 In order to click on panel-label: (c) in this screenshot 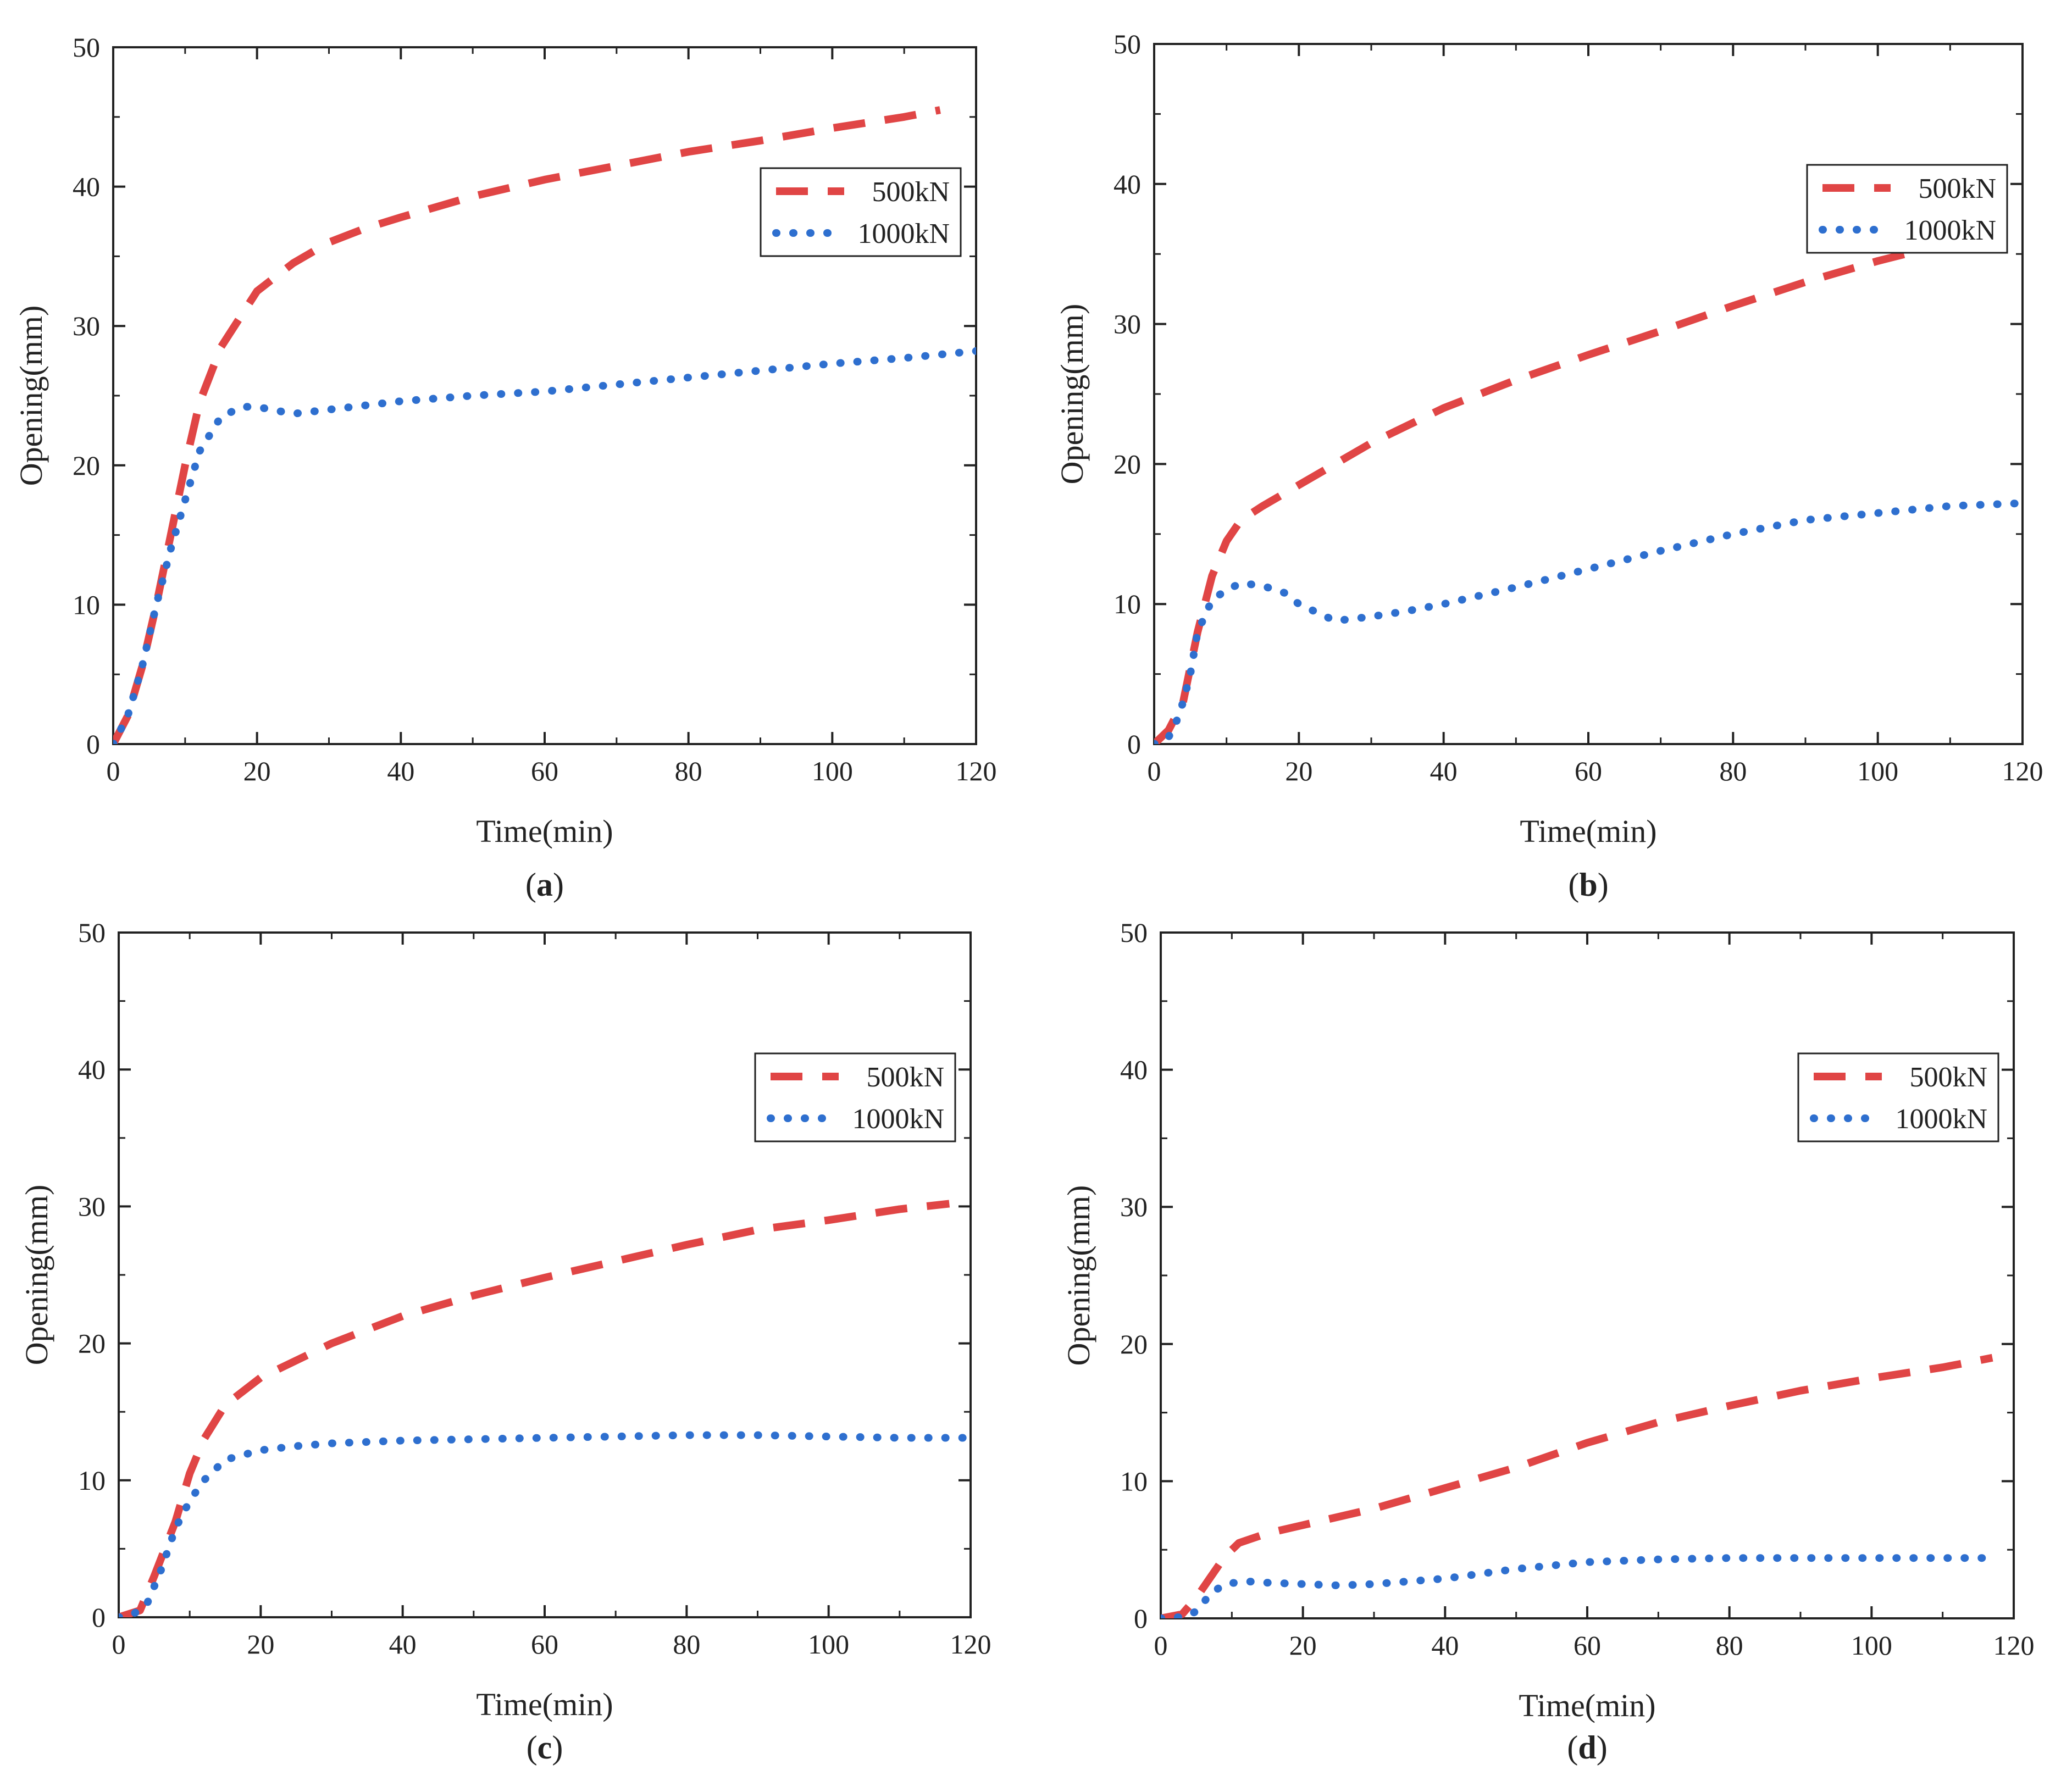, I will do `click(545, 1747)`.